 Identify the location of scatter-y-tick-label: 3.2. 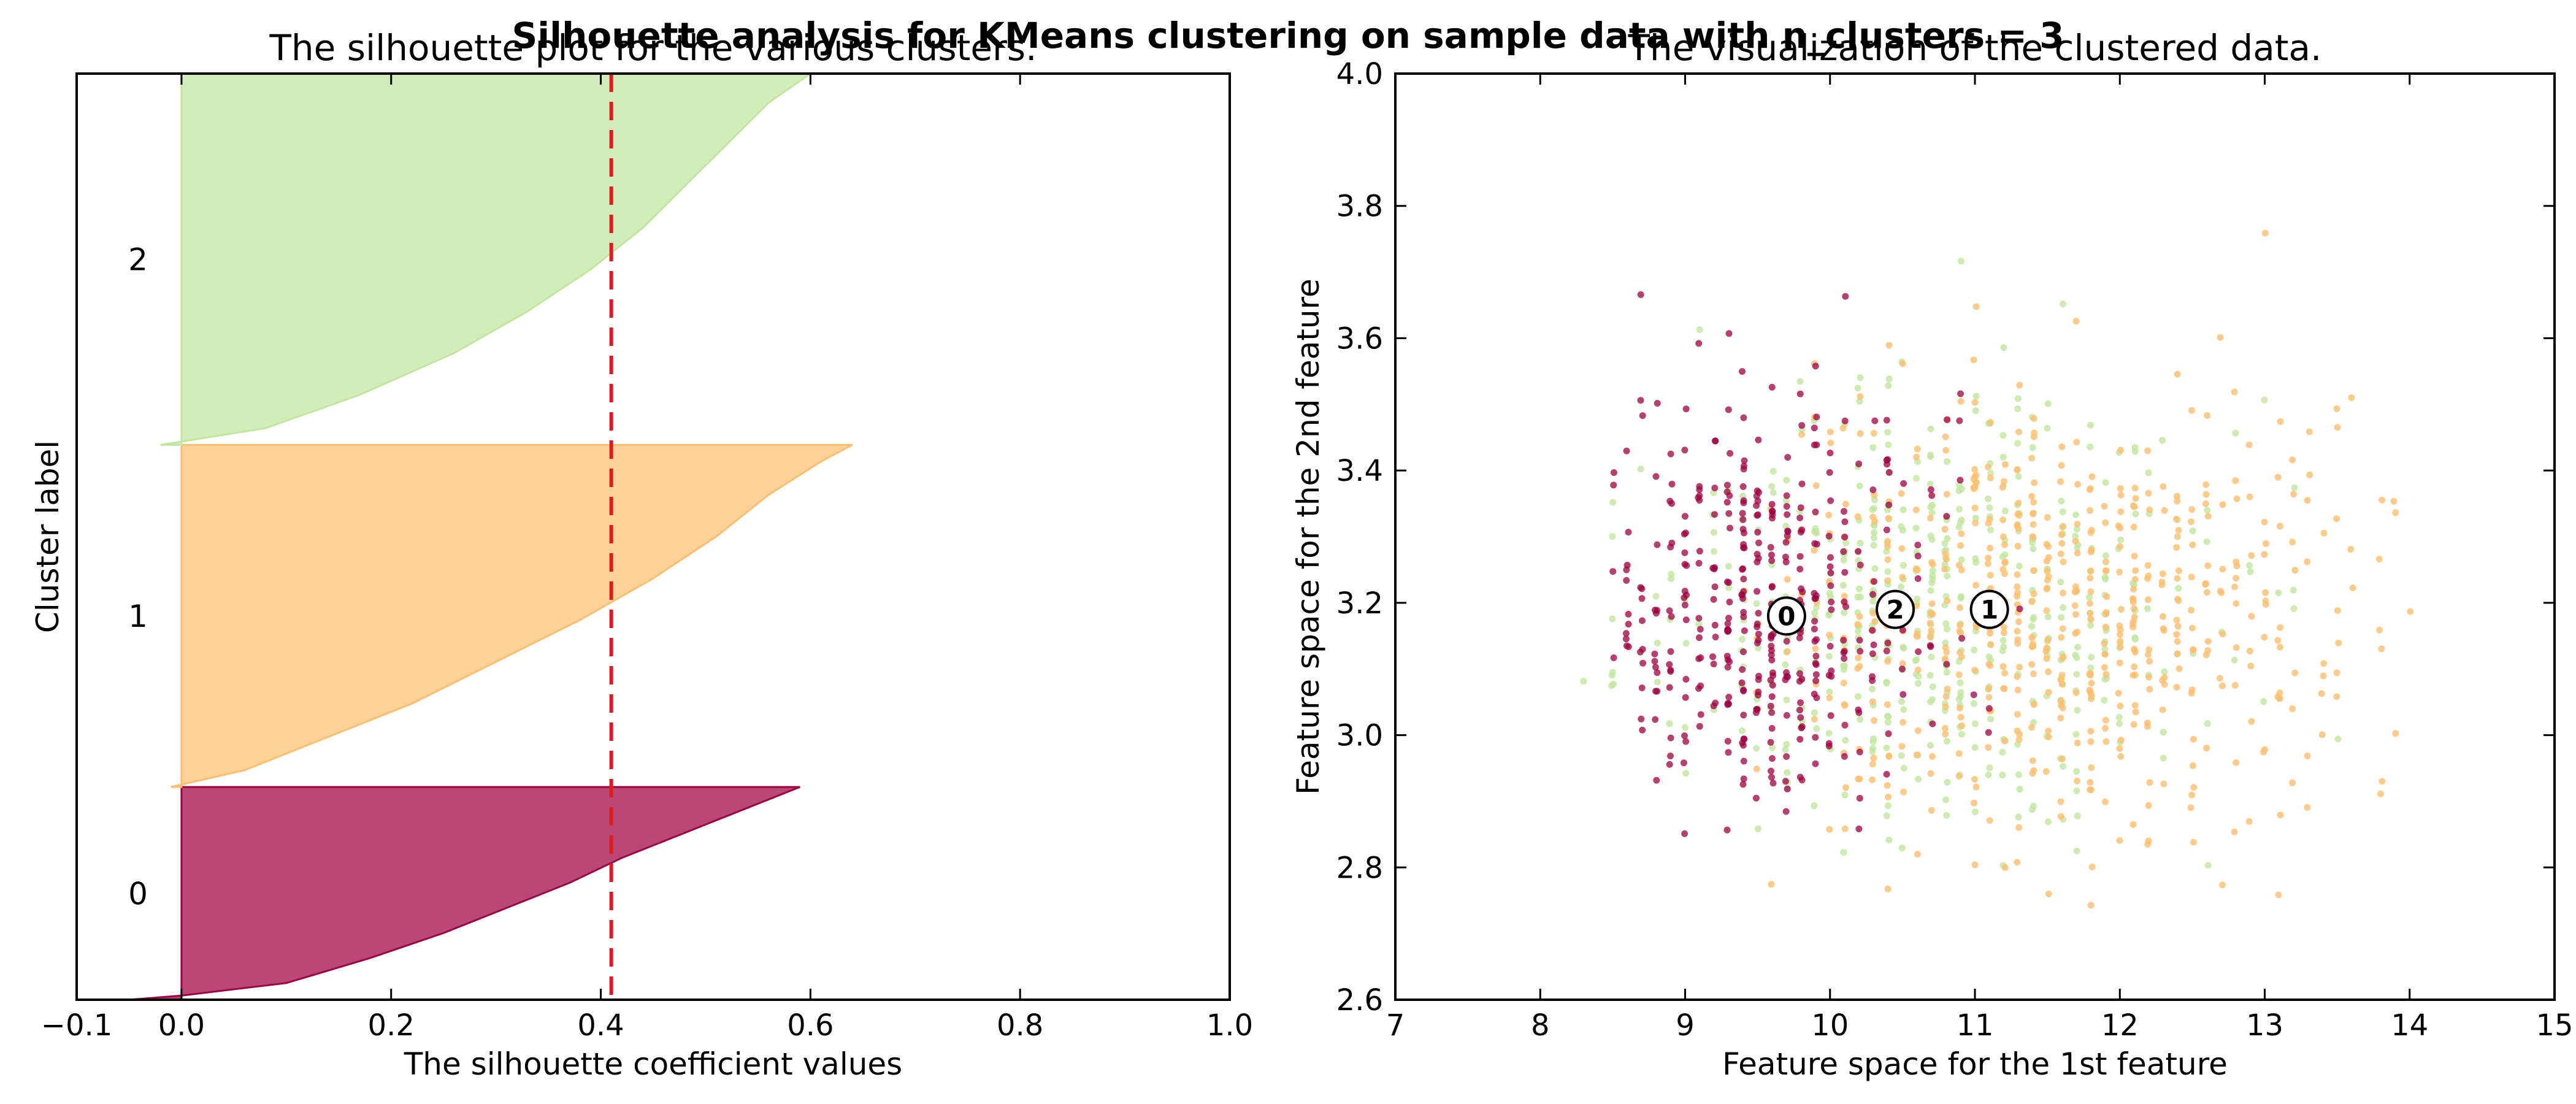
(1359, 603).